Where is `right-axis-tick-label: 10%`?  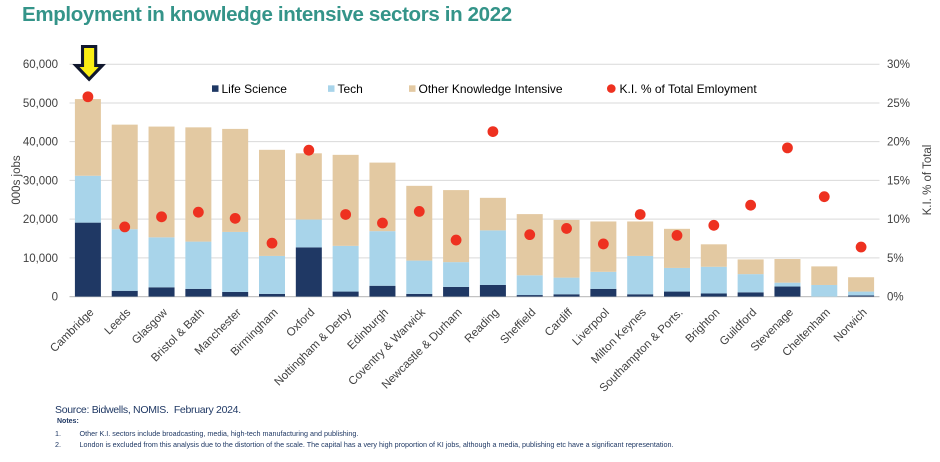
right-axis-tick-label: 10% is located at coordinates (898, 220).